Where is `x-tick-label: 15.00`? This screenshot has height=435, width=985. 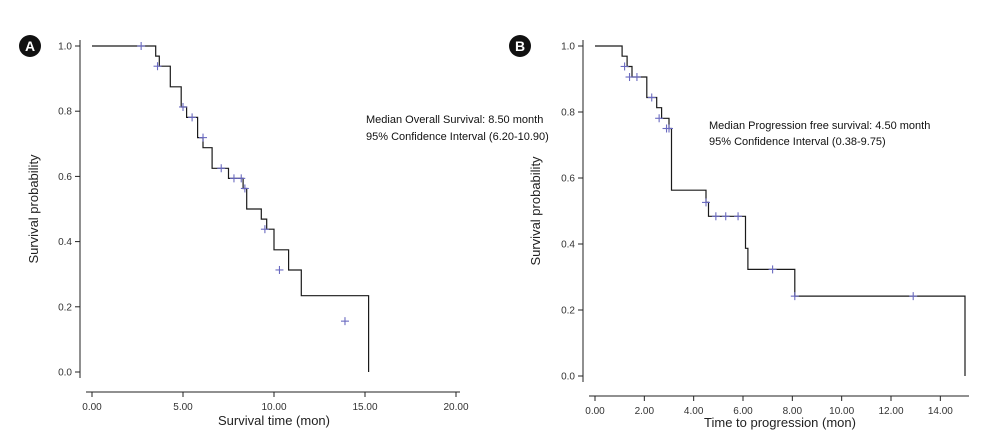
x-tick-label: 15.00 is located at coordinates (364, 407).